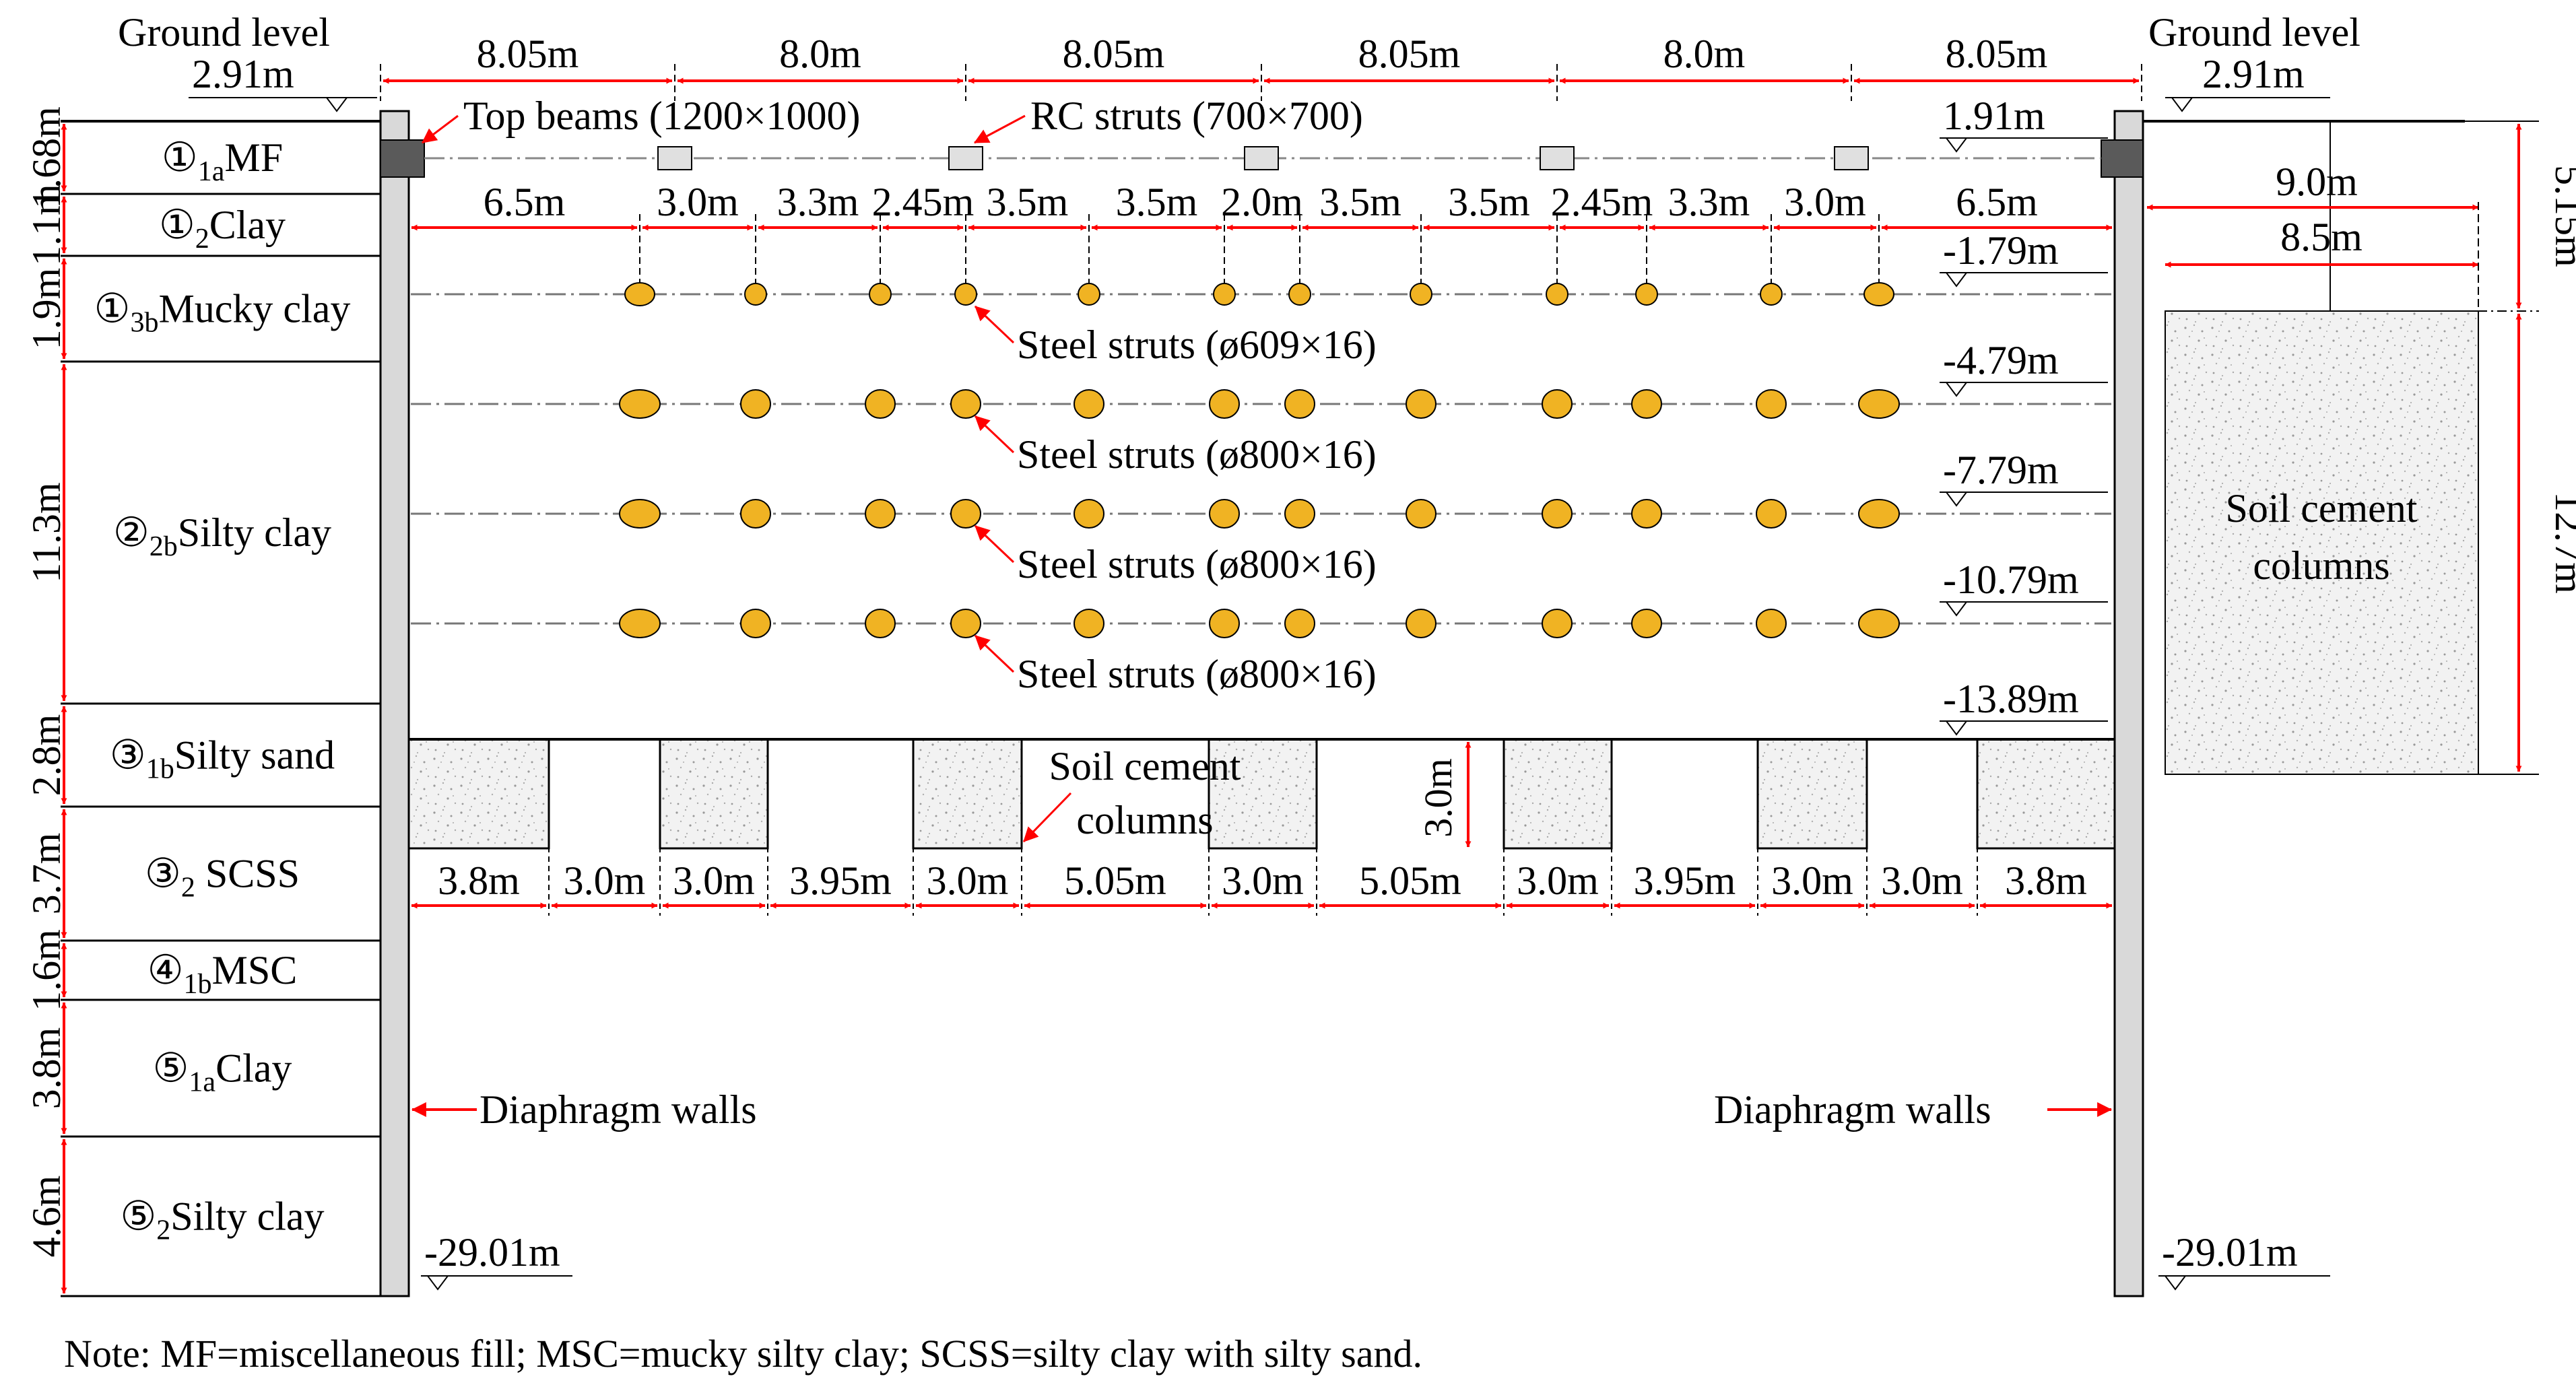 This screenshot has height=1389, width=2576. What do you see at coordinates (2046, 880) in the screenshot?
I see `bottom-span-label: 3.8m` at bounding box center [2046, 880].